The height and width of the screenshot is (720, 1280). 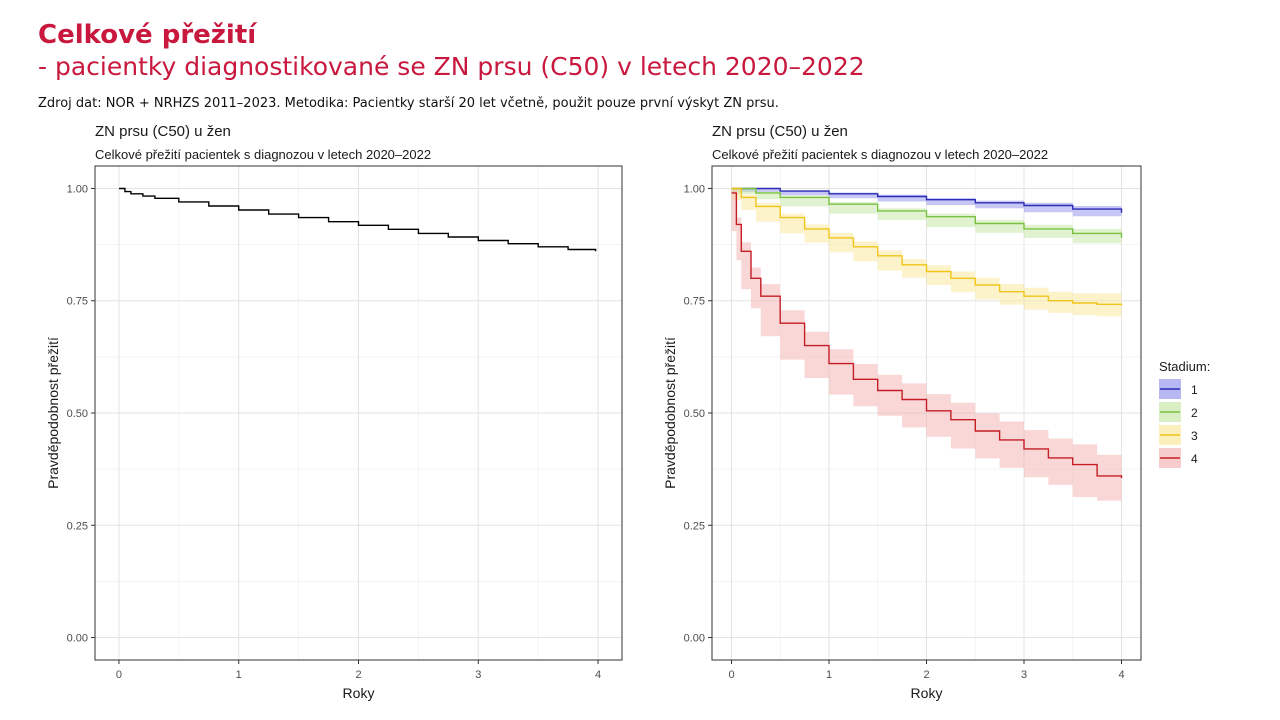 What do you see at coordinates (1178, 389) in the screenshot?
I see `legend-item-1: 1` at bounding box center [1178, 389].